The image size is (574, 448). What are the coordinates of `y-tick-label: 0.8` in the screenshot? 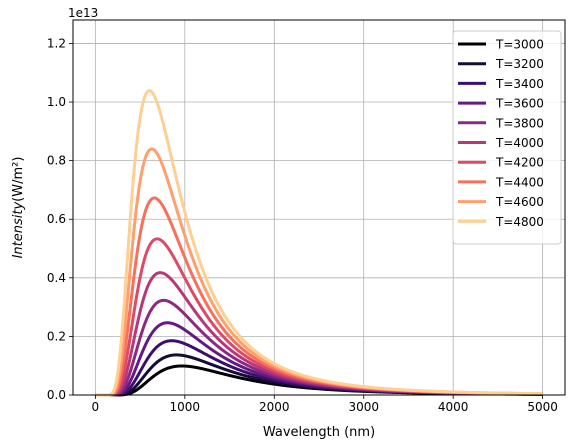 It's located at (56, 161).